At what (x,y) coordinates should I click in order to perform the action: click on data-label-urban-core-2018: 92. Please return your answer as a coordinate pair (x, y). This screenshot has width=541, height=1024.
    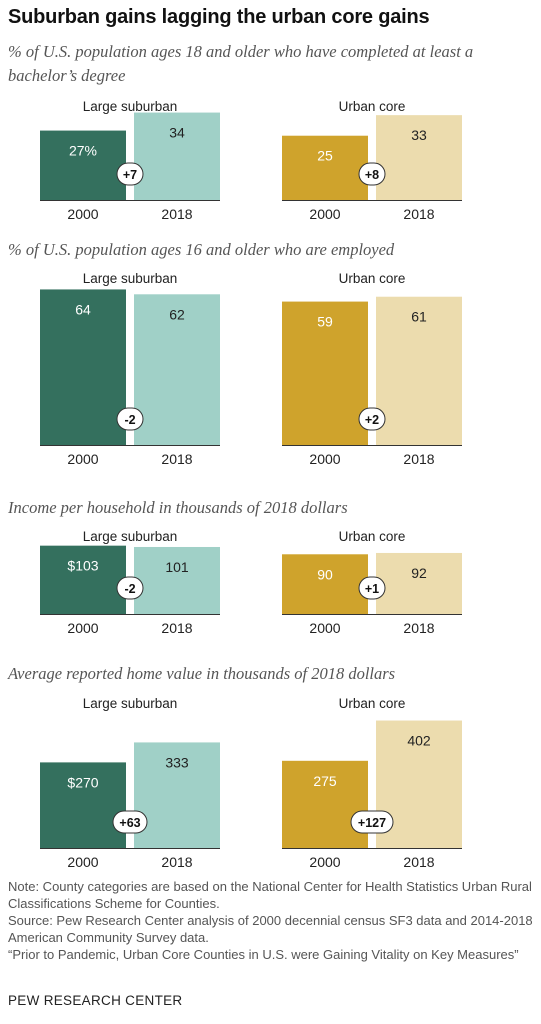
    Looking at the image, I should click on (419, 573).